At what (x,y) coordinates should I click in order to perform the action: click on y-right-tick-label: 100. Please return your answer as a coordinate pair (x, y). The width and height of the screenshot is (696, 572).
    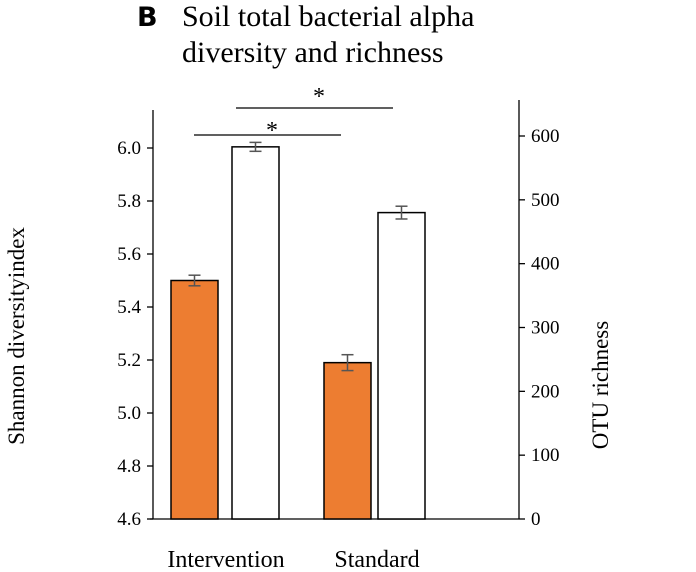
    Looking at the image, I should click on (545, 455).